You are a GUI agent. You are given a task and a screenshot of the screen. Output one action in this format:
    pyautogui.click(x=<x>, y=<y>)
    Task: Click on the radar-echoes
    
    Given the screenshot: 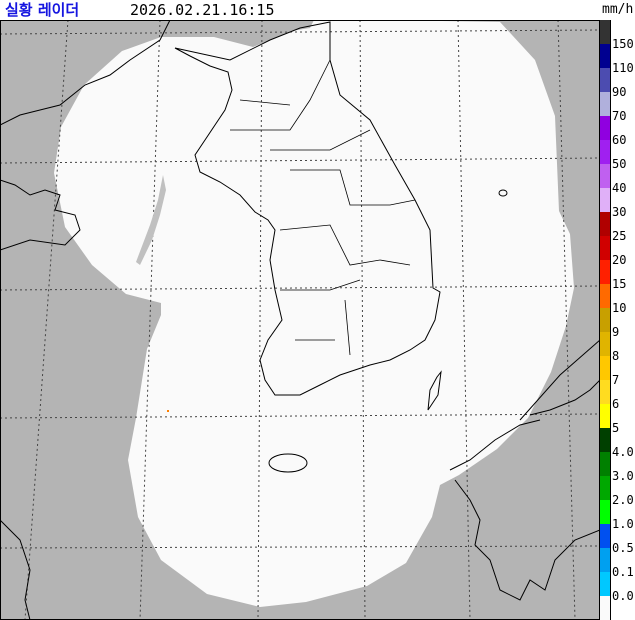 What is the action you would take?
    pyautogui.click(x=152, y=293)
    